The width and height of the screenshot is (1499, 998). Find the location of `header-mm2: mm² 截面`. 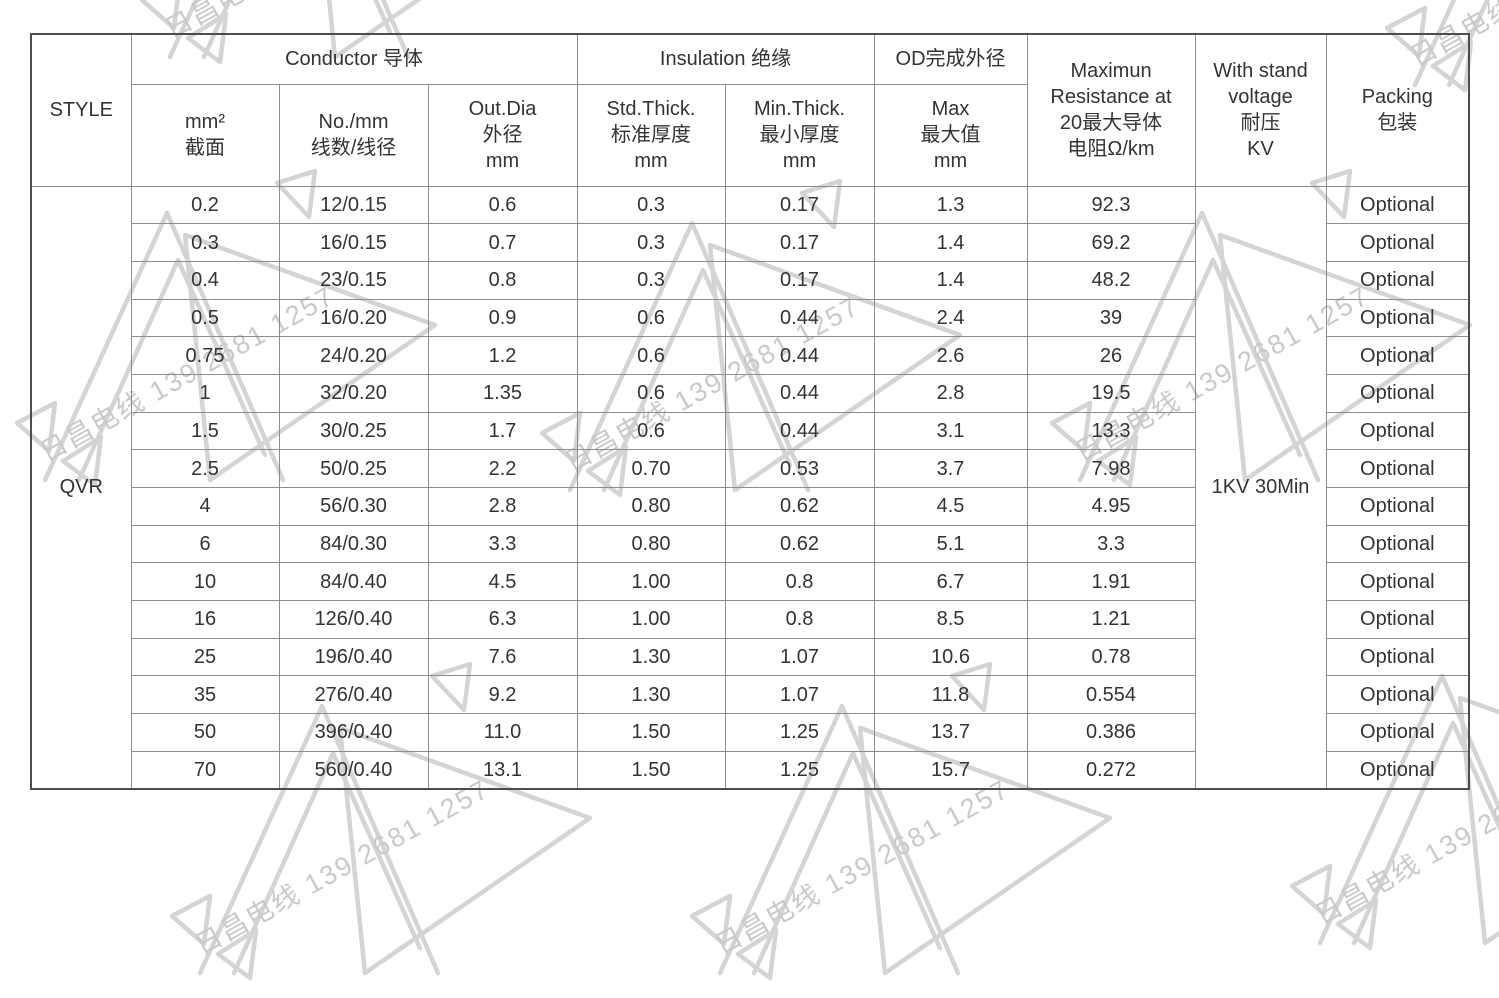

header-mm2: mm² 截面 is located at coordinates (205, 135).